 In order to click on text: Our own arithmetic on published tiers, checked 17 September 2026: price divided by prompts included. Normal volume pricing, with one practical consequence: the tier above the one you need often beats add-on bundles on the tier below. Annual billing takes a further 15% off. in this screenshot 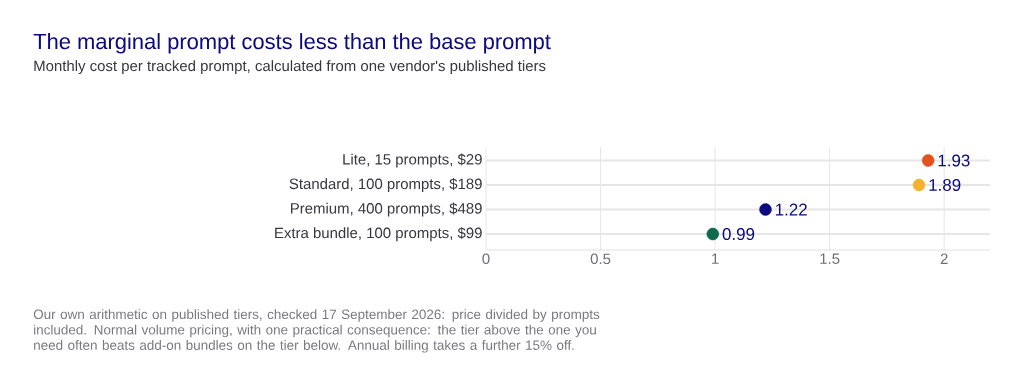, I will do `click(316, 331)`.